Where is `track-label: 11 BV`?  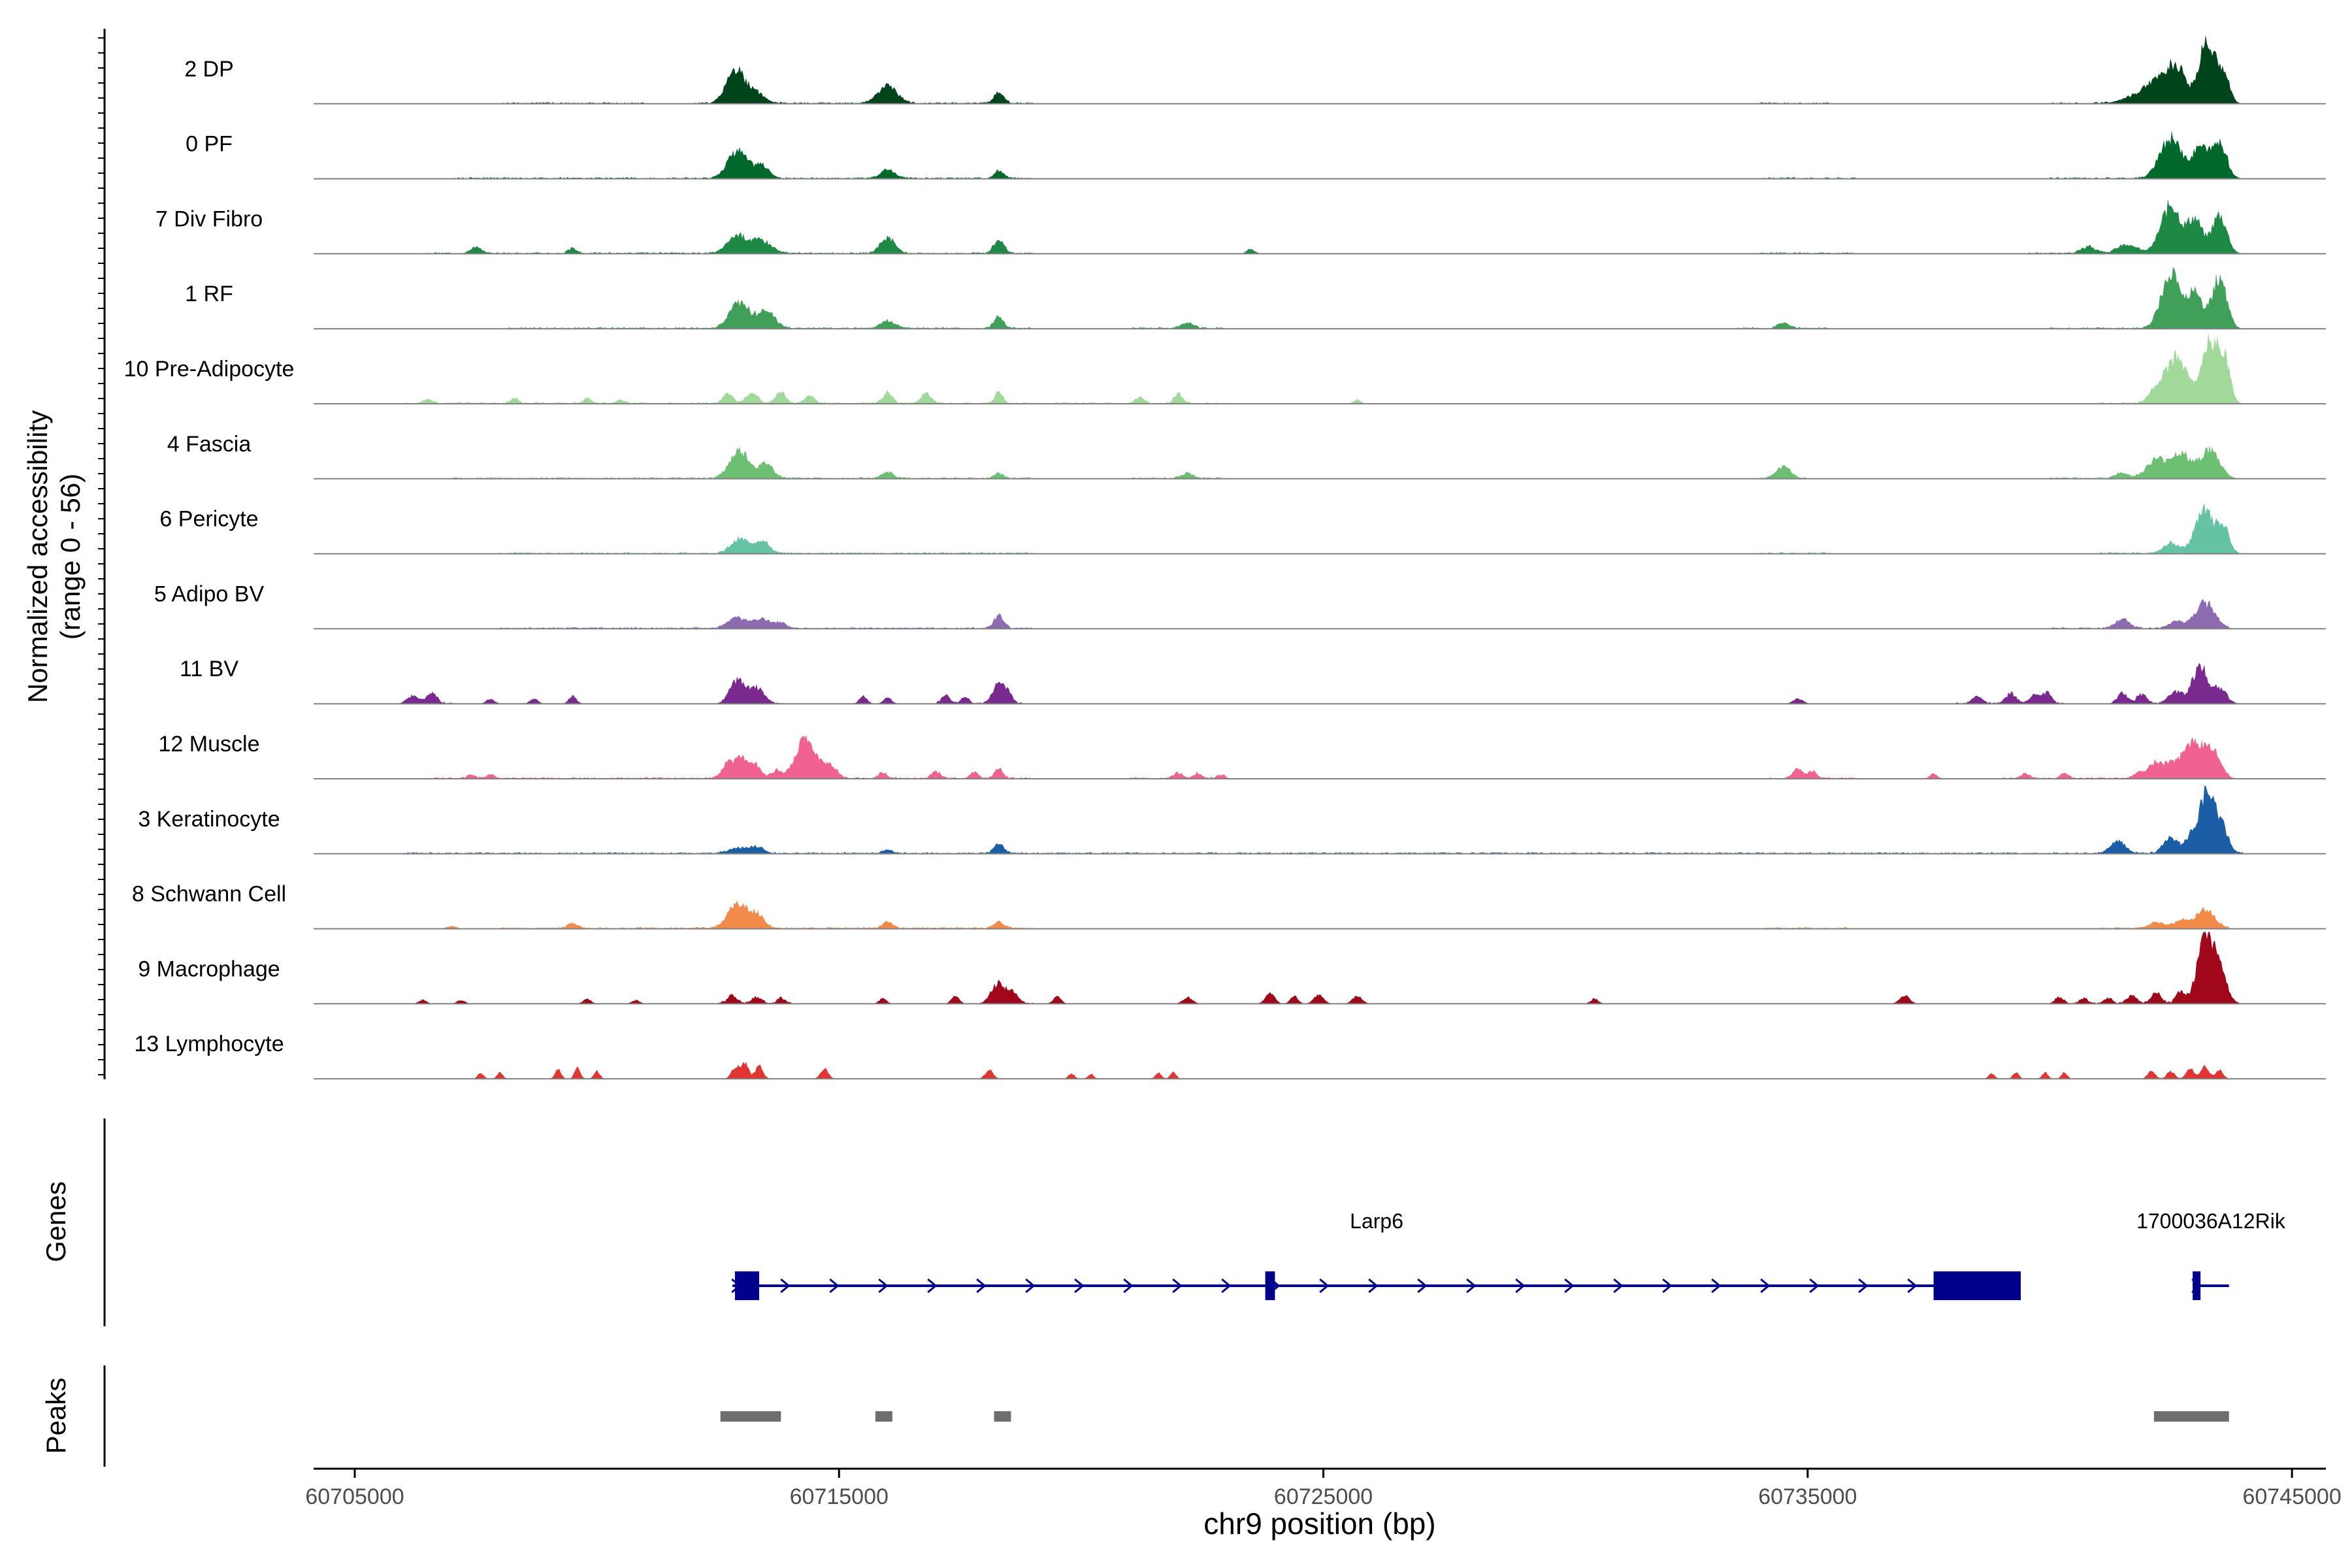
track-label: 11 BV is located at coordinates (209, 669).